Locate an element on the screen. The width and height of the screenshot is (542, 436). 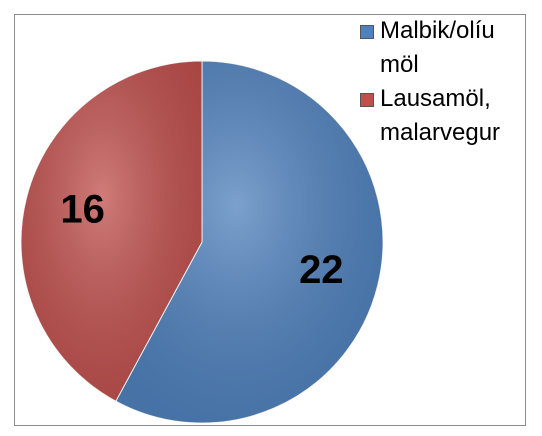
legend-item: Malbik/olíu möl is located at coordinates (445, 48).